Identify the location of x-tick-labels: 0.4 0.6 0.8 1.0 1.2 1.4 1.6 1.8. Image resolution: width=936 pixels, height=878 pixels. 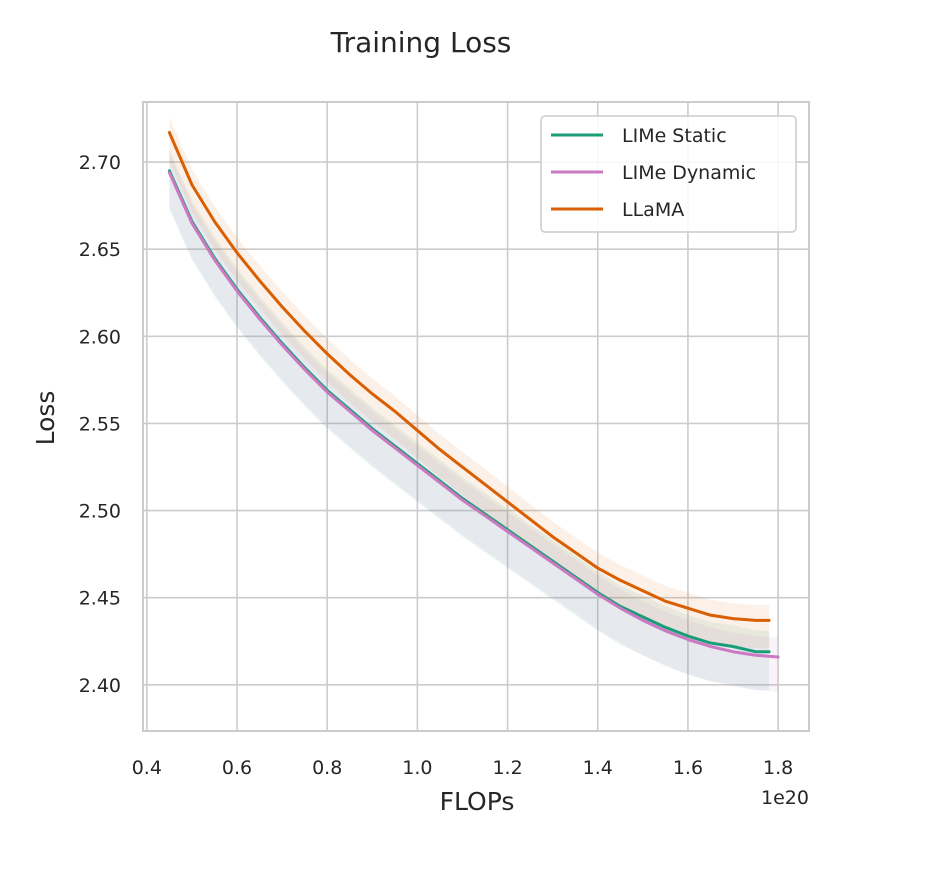
(462, 768).